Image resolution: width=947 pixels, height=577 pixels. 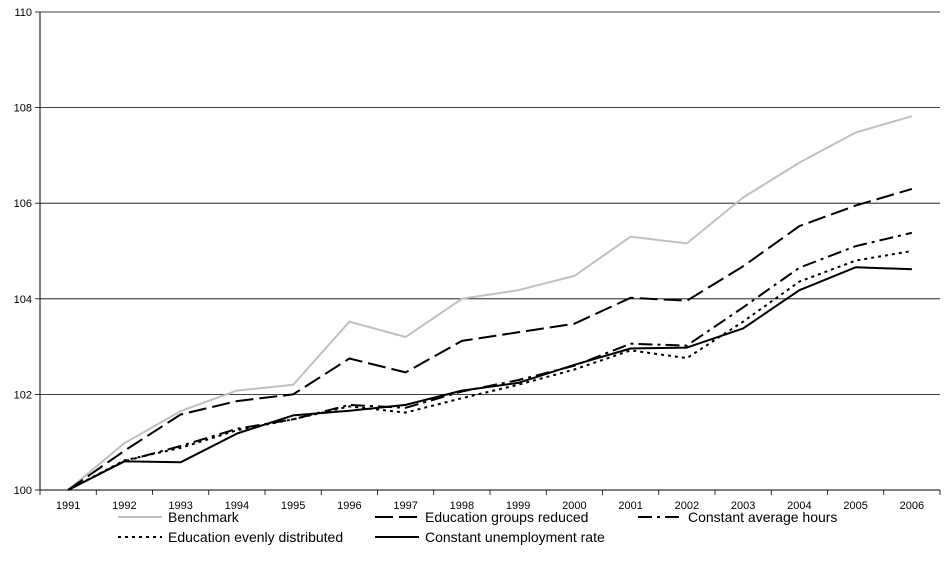 I want to click on x-tick-label: 1998, so click(x=462, y=506).